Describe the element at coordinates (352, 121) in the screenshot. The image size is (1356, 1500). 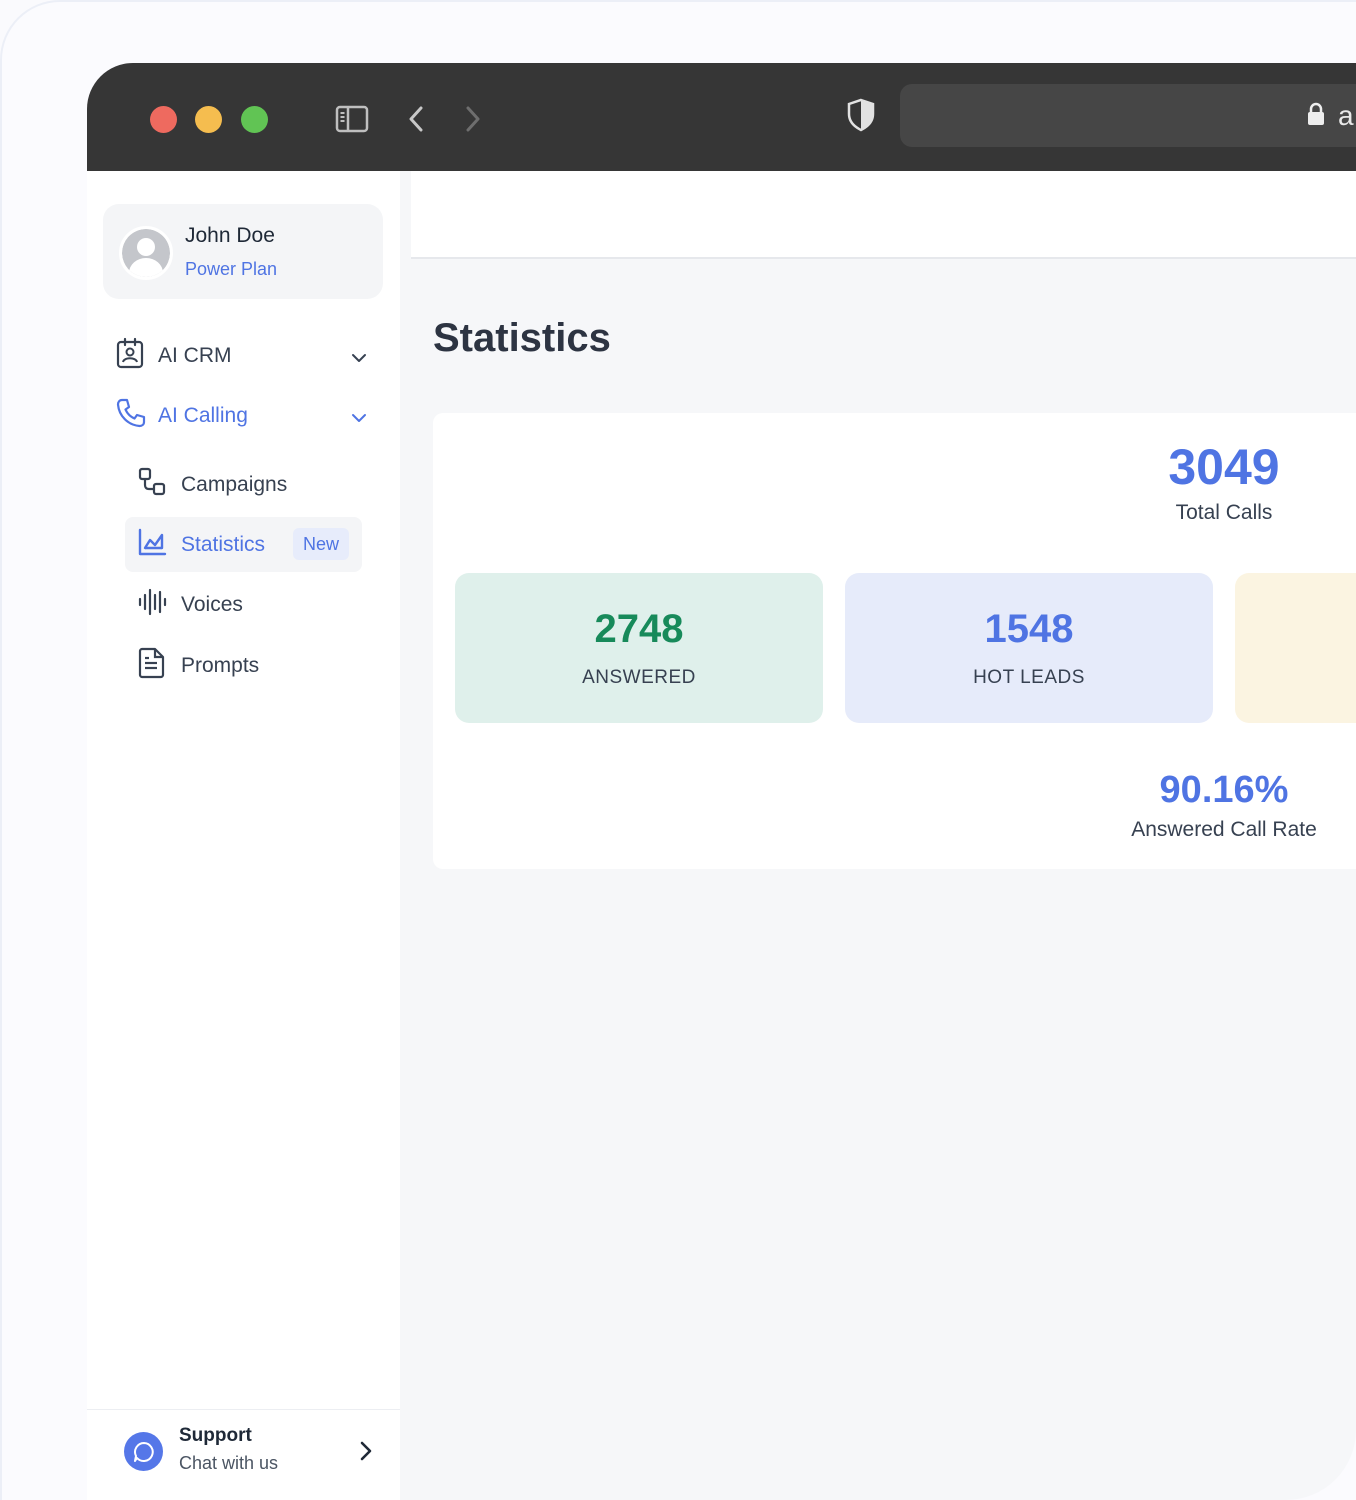
I see `sidebar-toggle-icon` at that location.